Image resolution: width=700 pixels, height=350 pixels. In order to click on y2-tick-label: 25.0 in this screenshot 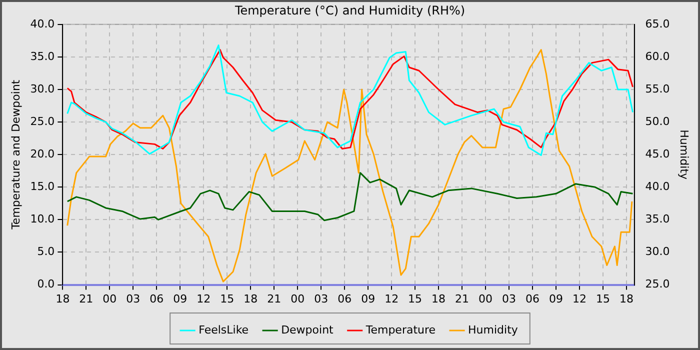, I will do `click(657, 284)`.